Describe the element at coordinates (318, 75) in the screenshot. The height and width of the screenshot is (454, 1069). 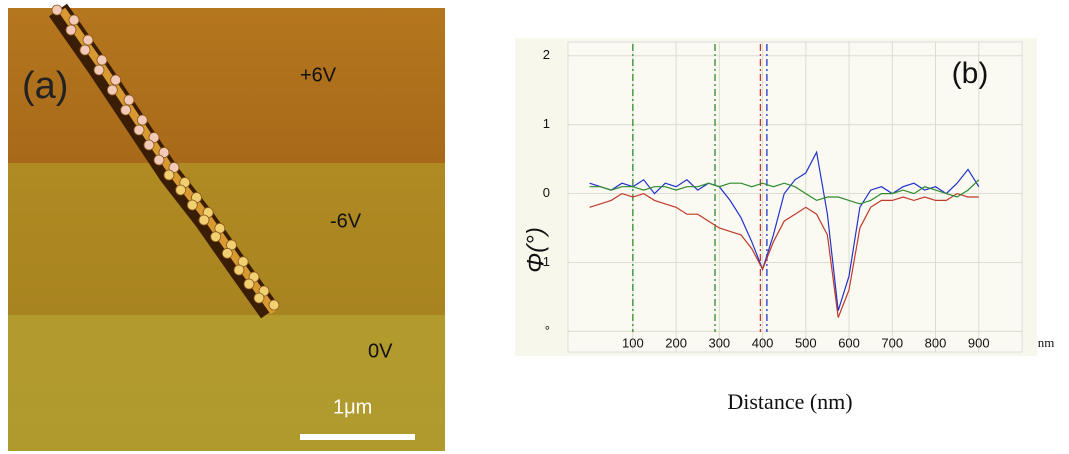
I see `voltage-label: +6V` at that location.